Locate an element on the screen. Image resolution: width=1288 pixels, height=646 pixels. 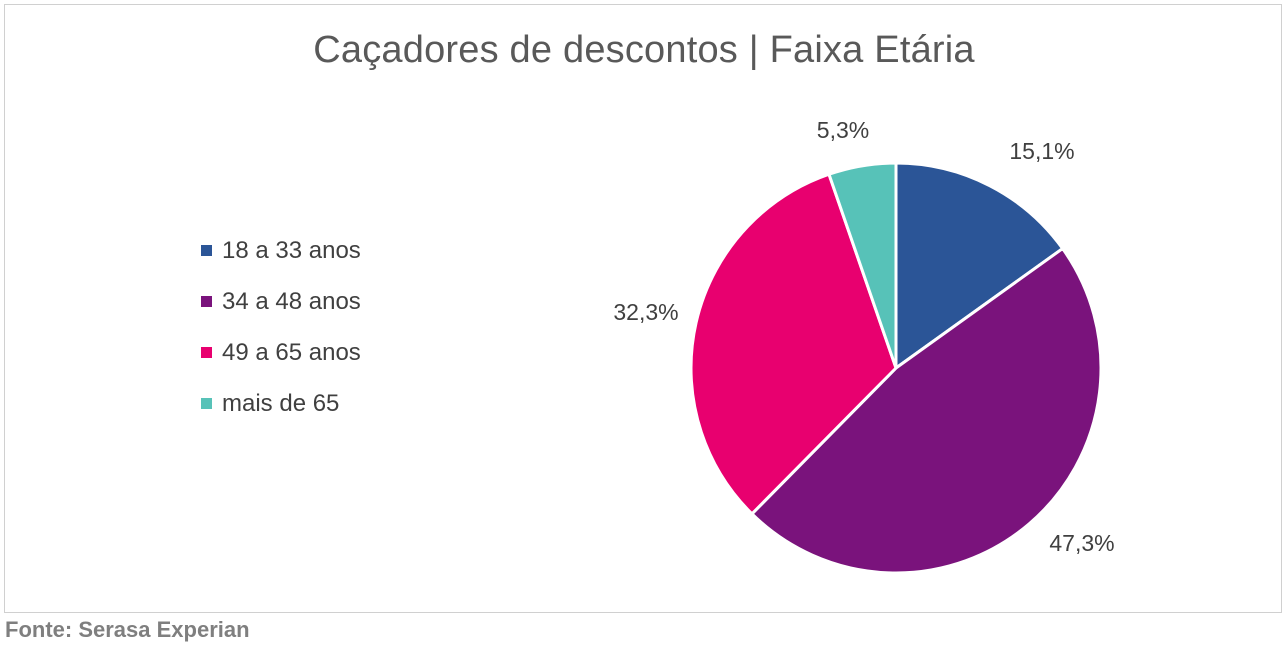
chart-title: Caçadores de descontos | Faixa Etária is located at coordinates (644, 50).